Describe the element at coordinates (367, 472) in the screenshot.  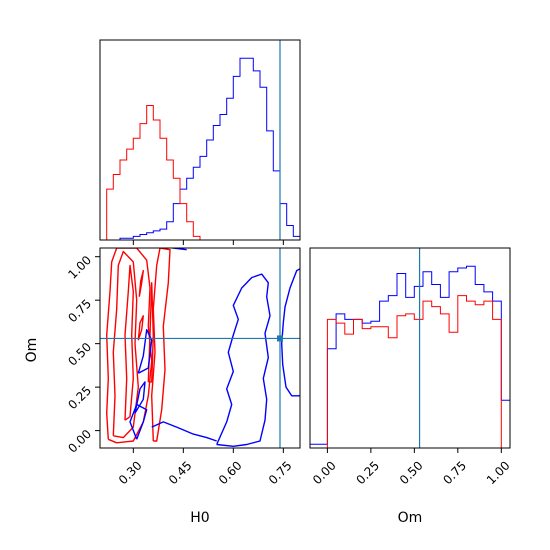
I see `om-x-tick-label-1: 0.25` at that location.